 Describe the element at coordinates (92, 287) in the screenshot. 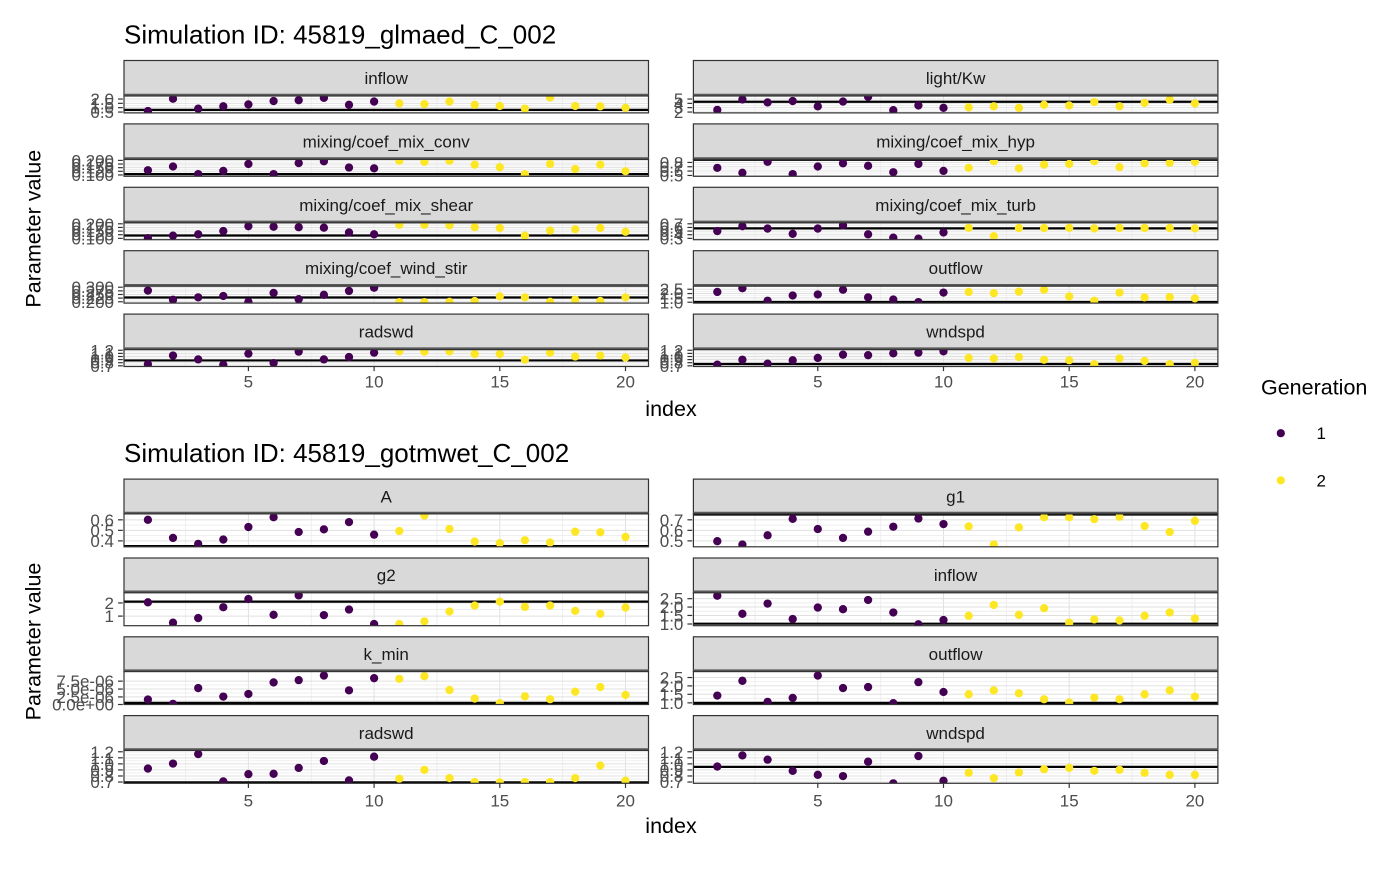

I see `svg-text: 0.300` at that location.